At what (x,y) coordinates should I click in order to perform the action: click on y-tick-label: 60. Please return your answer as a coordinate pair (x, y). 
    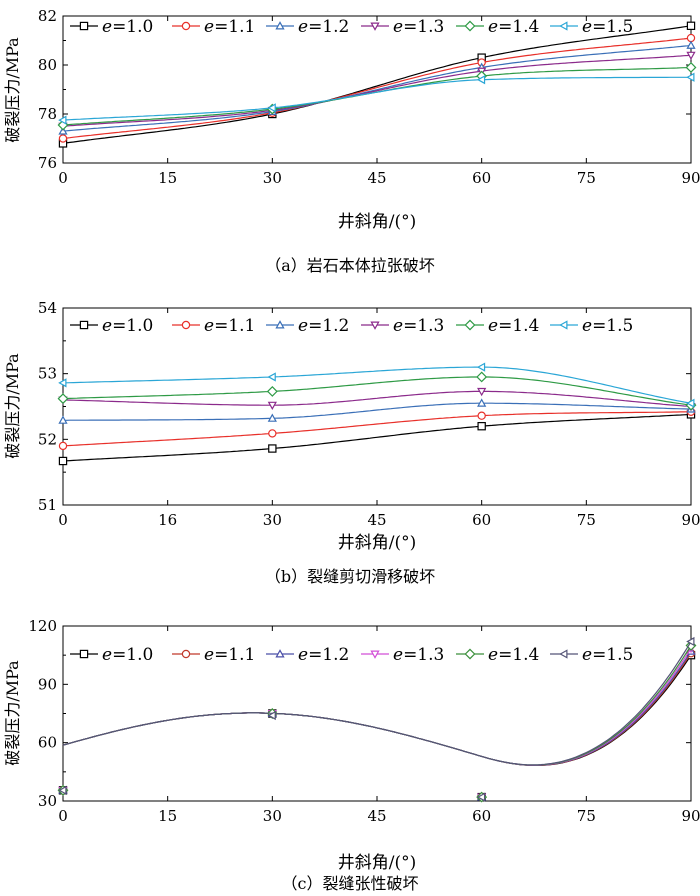
    Looking at the image, I should click on (47, 743).